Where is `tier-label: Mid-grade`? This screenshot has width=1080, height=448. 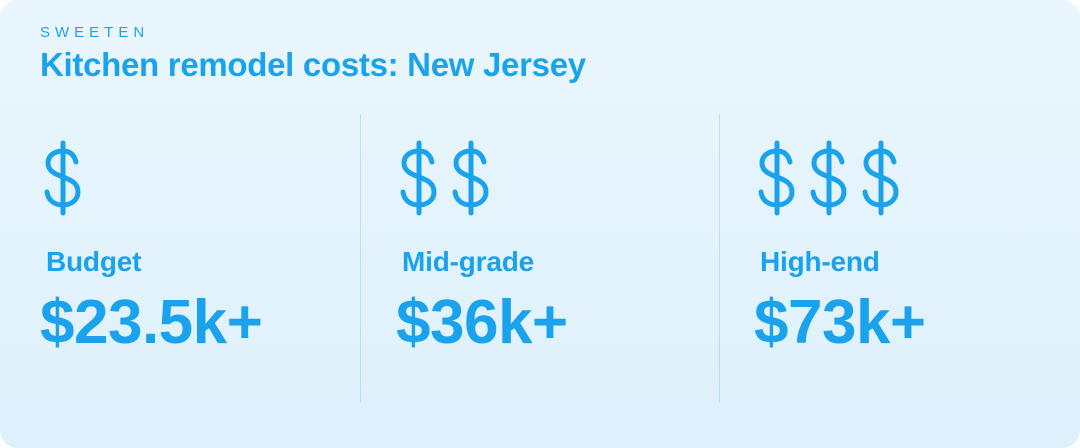 tier-label: Mid-grade is located at coordinates (468, 261).